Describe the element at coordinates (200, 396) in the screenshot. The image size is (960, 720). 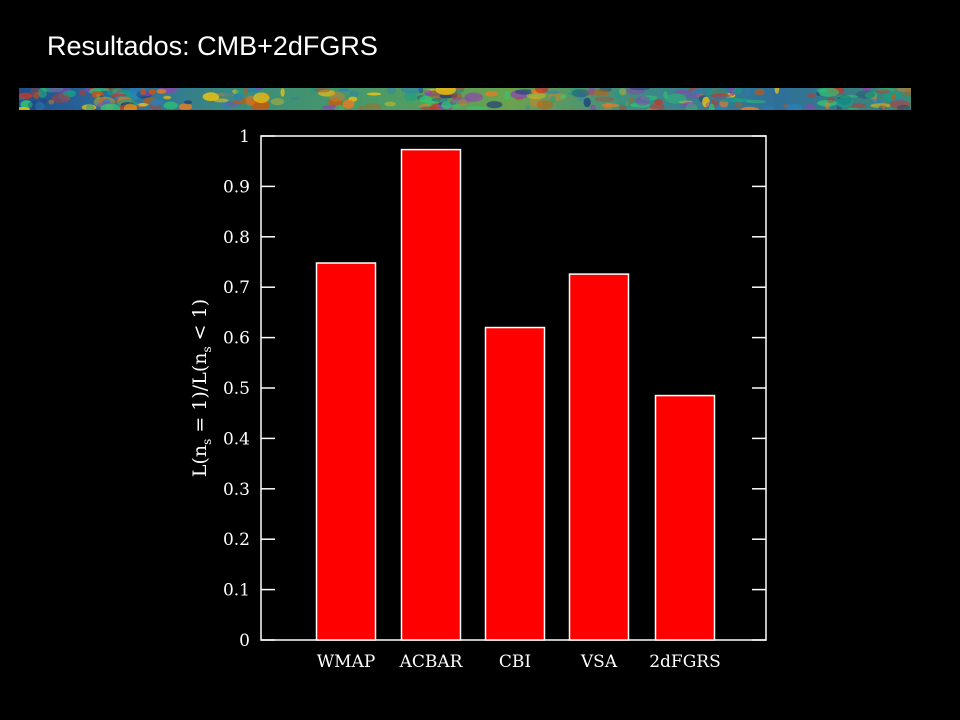
I see `y-axis-label-part-c: = 1)/L(n` at that location.